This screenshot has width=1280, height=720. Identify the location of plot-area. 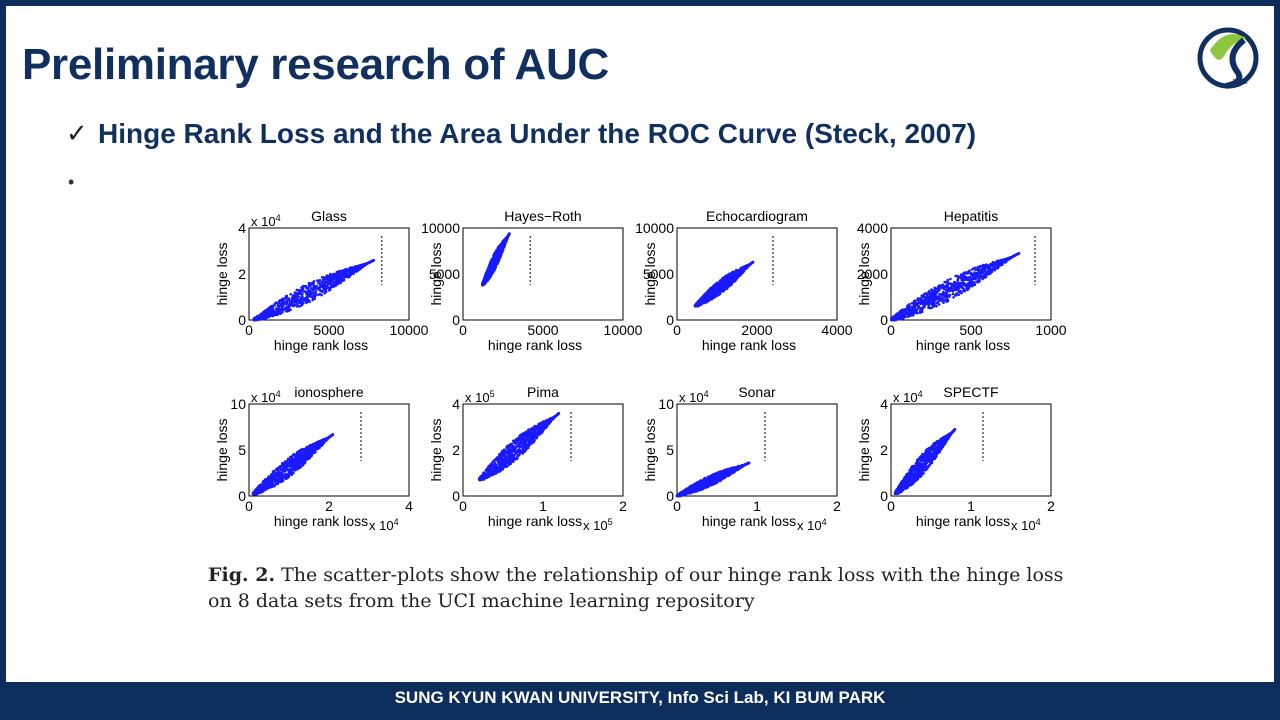
(543, 450).